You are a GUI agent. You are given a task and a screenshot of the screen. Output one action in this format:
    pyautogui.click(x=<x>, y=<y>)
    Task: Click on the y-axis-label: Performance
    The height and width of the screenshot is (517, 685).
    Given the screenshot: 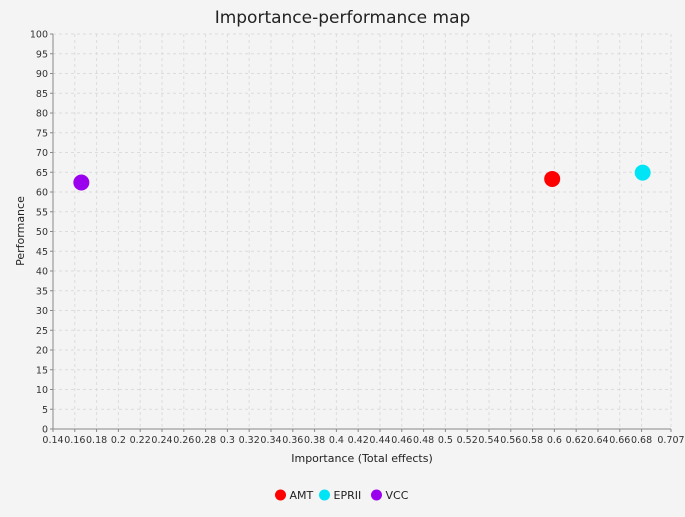 What is the action you would take?
    pyautogui.click(x=20, y=231)
    